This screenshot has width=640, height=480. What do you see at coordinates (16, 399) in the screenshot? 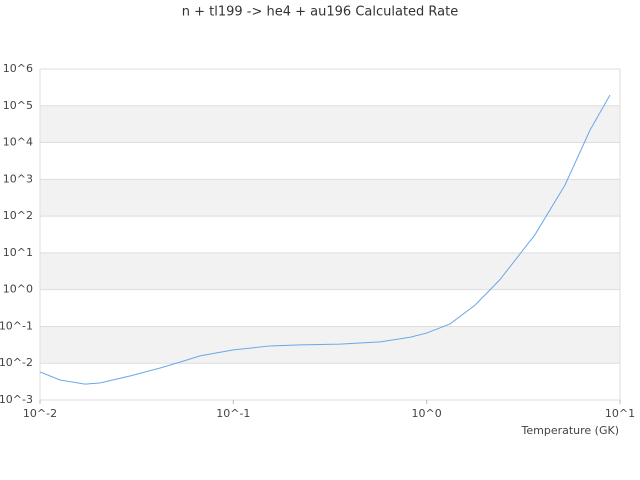
I see `y-tick-label: 10^-3` at bounding box center [16, 399].